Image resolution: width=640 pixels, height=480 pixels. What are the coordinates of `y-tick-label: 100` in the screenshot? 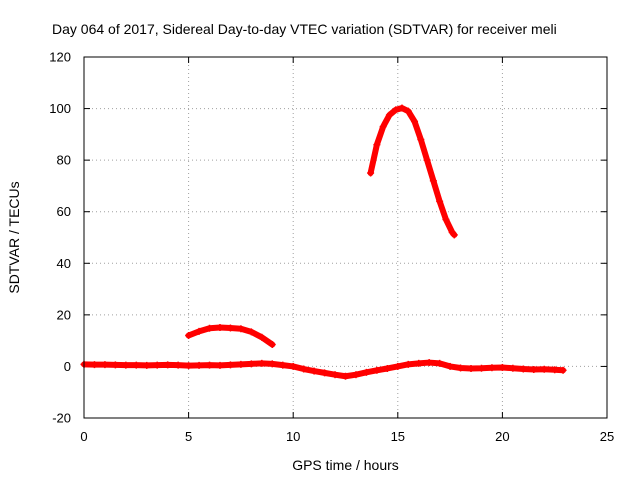 It's located at (60, 108).